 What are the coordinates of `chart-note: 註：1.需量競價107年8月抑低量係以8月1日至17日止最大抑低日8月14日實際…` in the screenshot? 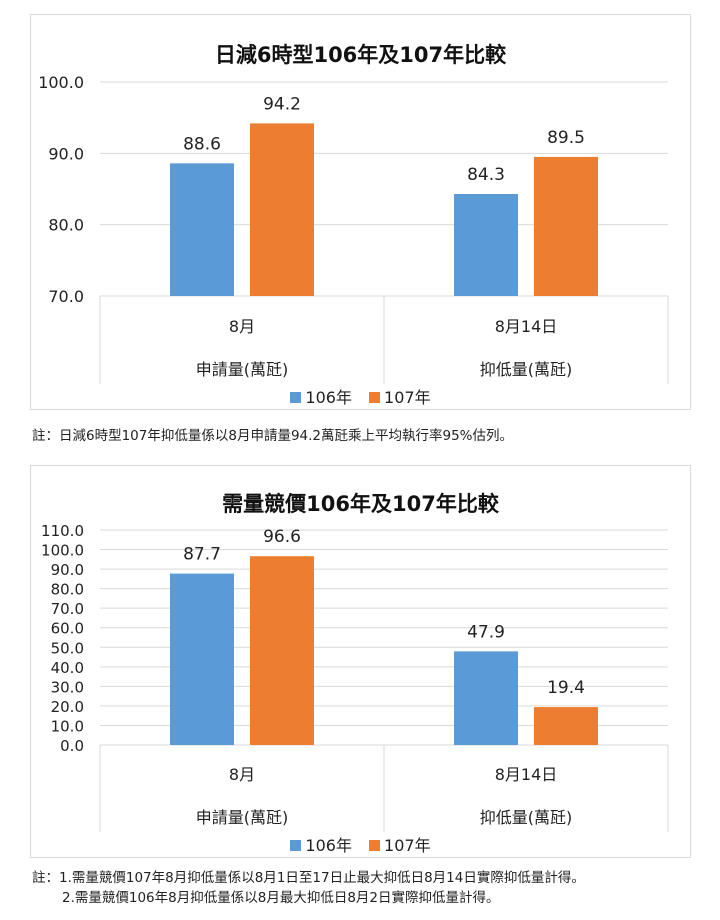 It's located at (308, 878).